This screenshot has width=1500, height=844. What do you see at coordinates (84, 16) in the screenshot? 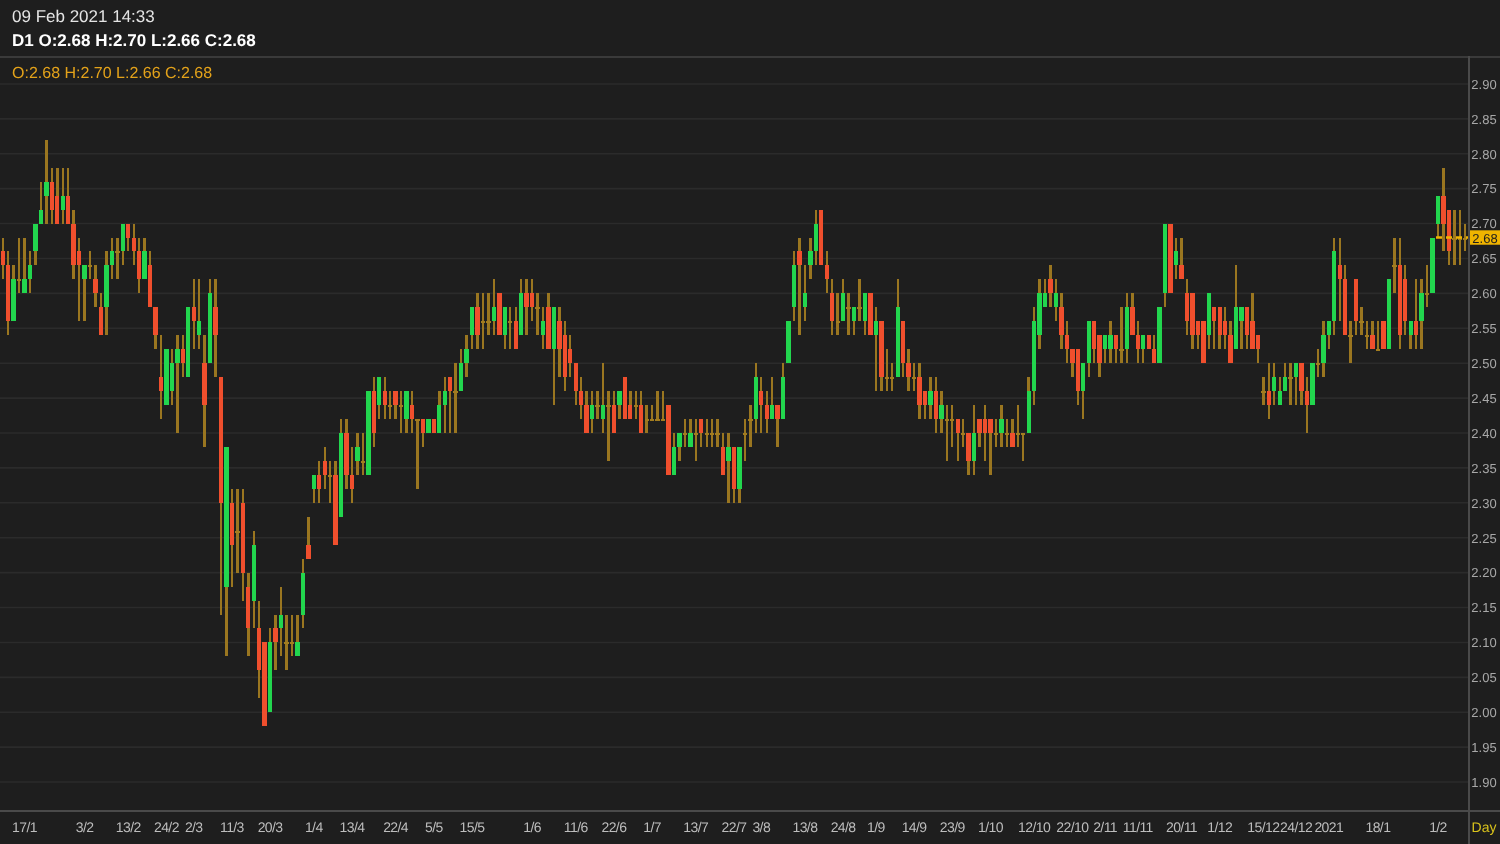
I see `chart-title: 09 Feb 2021 14:33` at bounding box center [84, 16].